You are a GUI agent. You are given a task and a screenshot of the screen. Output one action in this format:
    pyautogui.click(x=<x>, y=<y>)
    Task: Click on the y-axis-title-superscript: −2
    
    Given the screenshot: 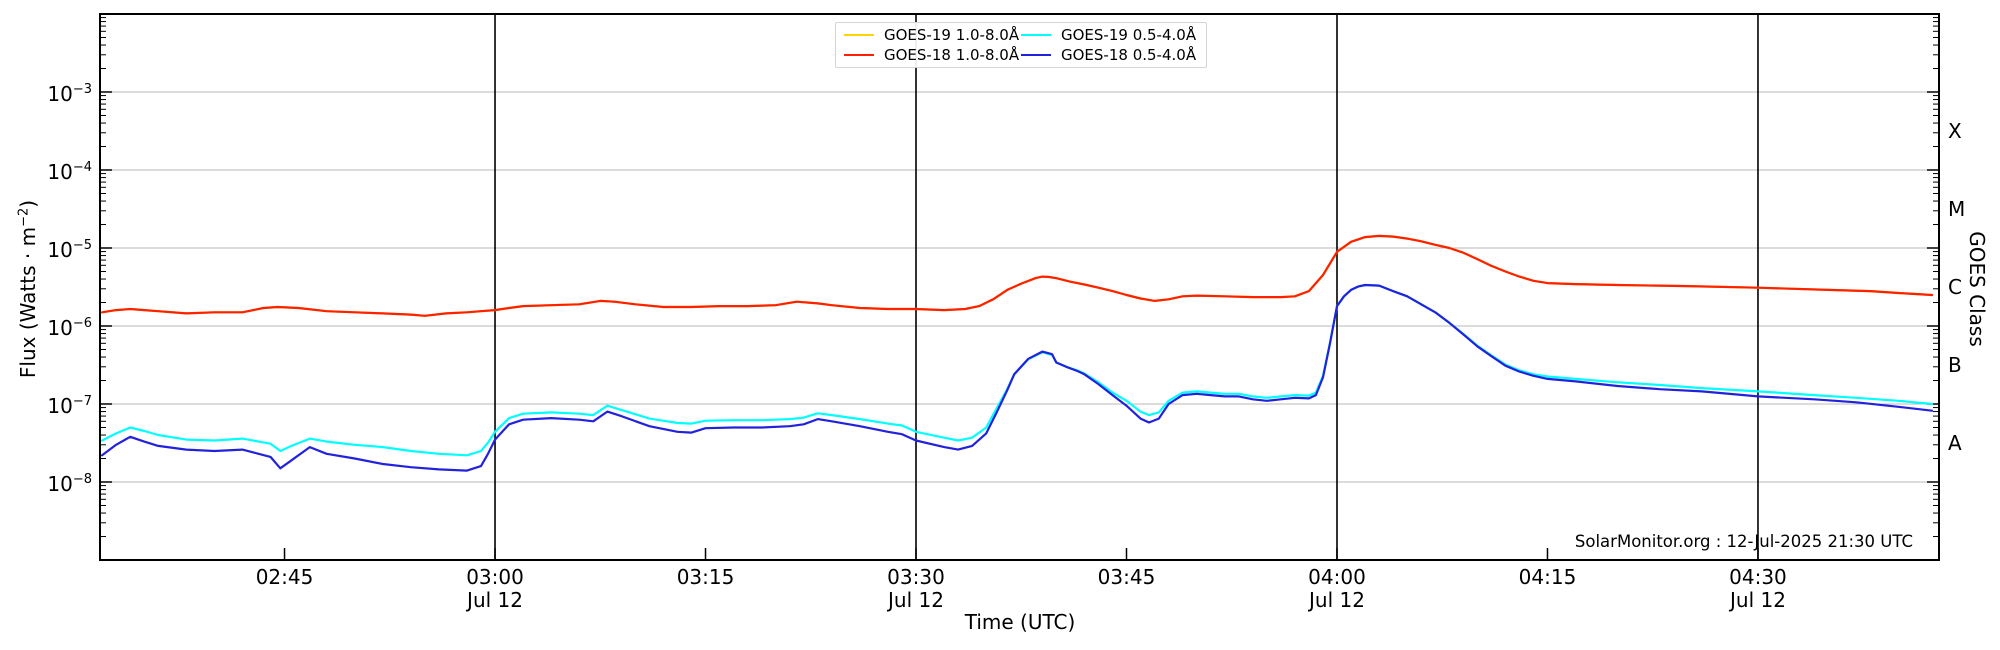 What is the action you would take?
    pyautogui.click(x=24, y=217)
    